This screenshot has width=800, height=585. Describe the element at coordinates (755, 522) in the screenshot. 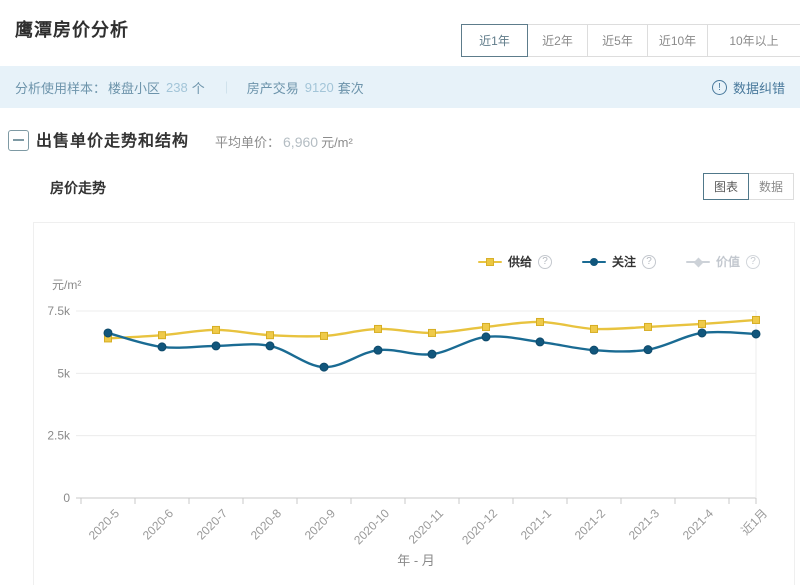

I see `svg-text: 近1月` at that location.